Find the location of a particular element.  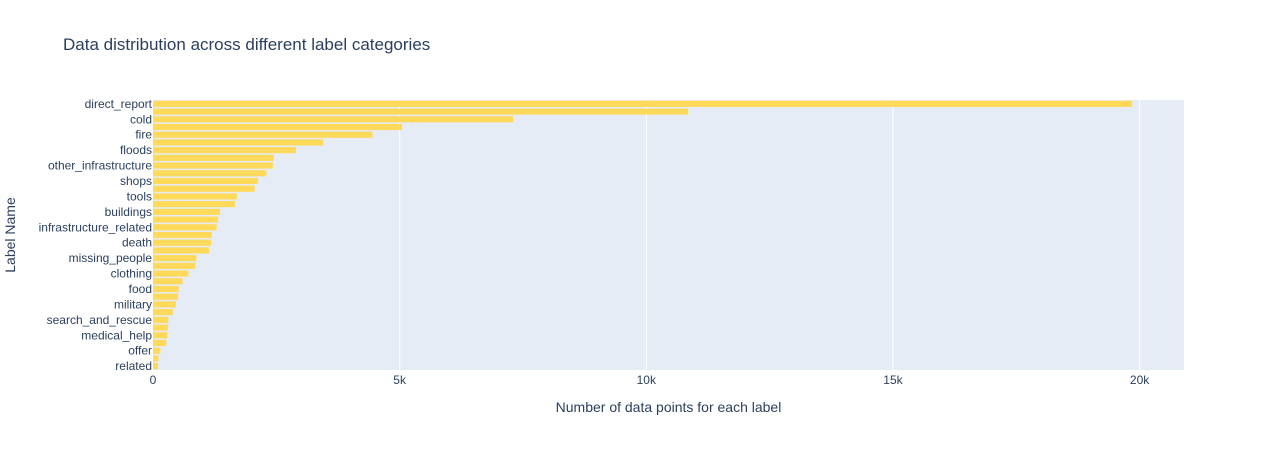

y-tick-label: offer is located at coordinates (140, 351).